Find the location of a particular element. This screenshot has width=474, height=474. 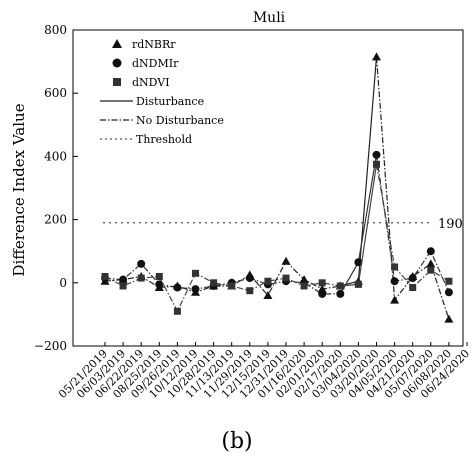

legend-label: Threshold is located at coordinates (164, 139).